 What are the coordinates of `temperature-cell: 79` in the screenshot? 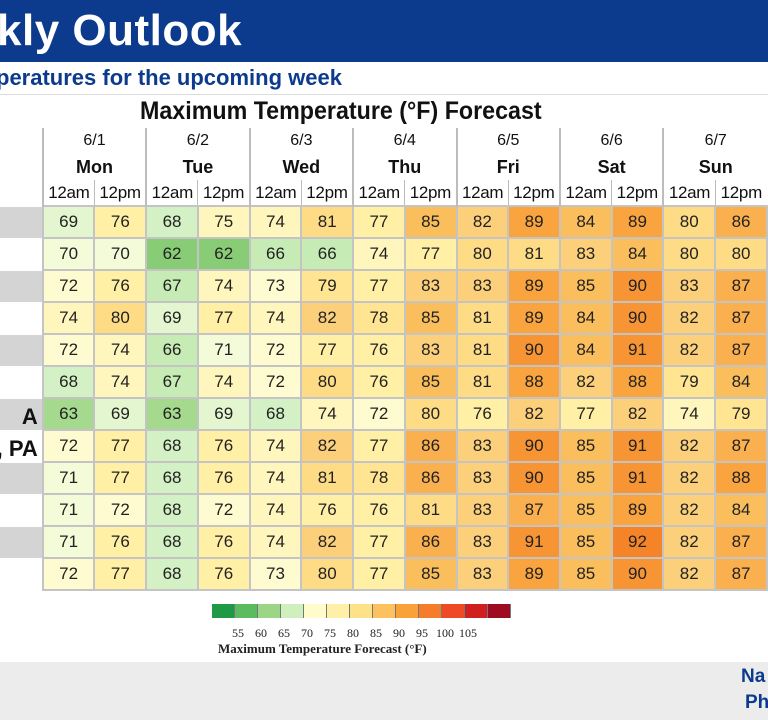 It's located at (327, 286).